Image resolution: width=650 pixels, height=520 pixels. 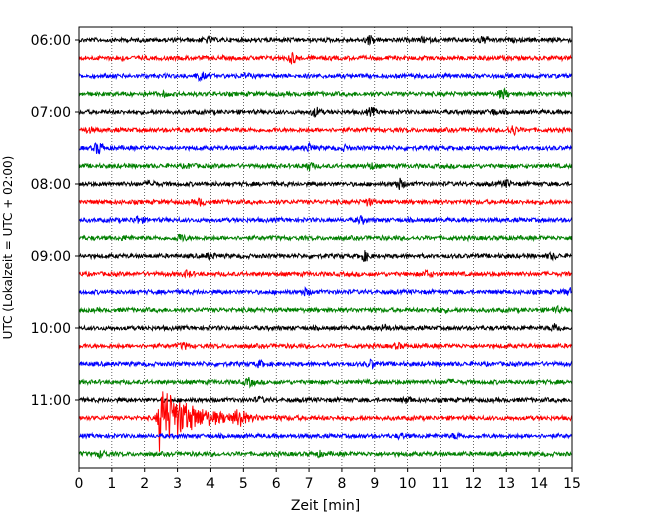 What do you see at coordinates (408, 484) in the screenshot?
I see `x-tick-label: 10` at bounding box center [408, 484].